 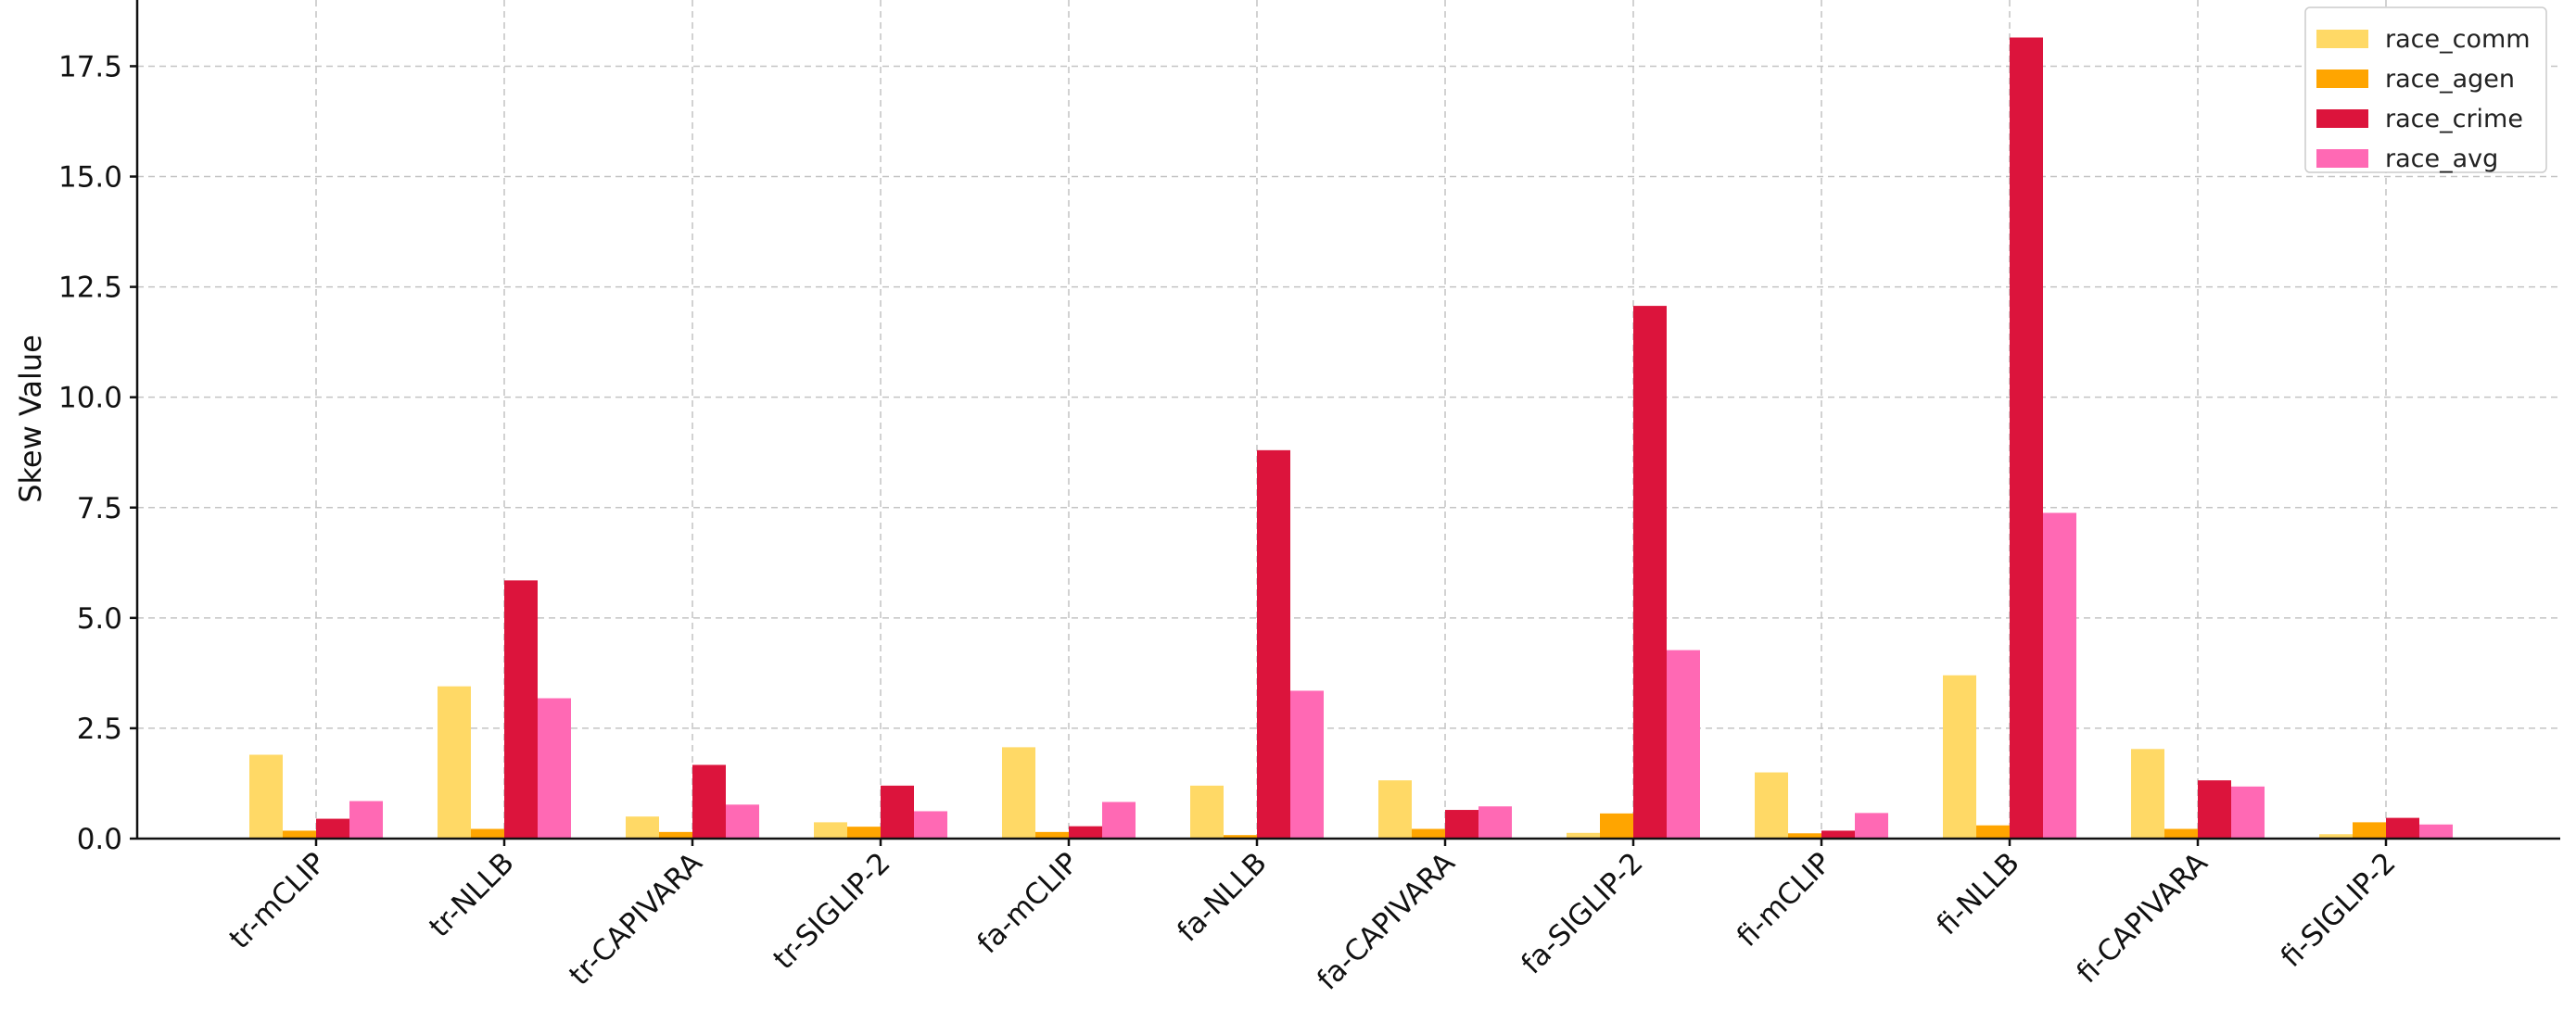 I want to click on y-tick-label: 0.0, so click(x=99, y=839).